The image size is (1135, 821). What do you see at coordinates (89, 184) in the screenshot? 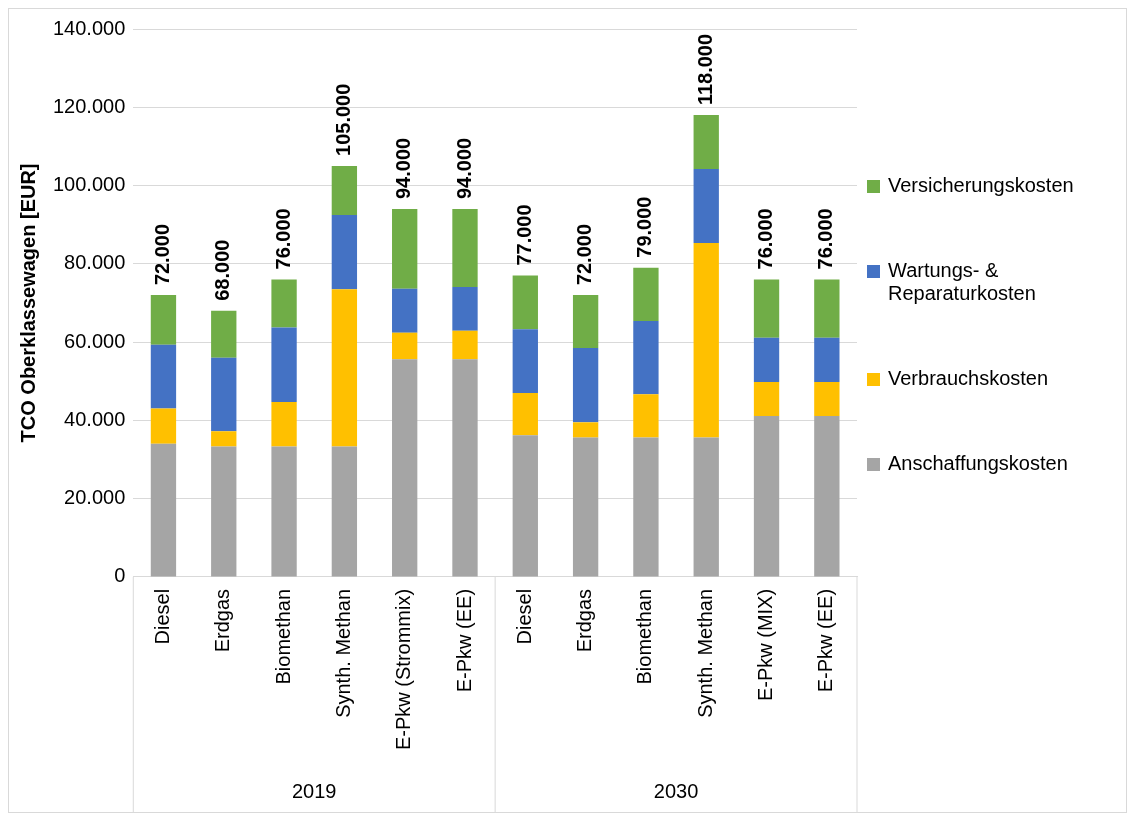
I see `y-tick-label: 100.000` at bounding box center [89, 184].